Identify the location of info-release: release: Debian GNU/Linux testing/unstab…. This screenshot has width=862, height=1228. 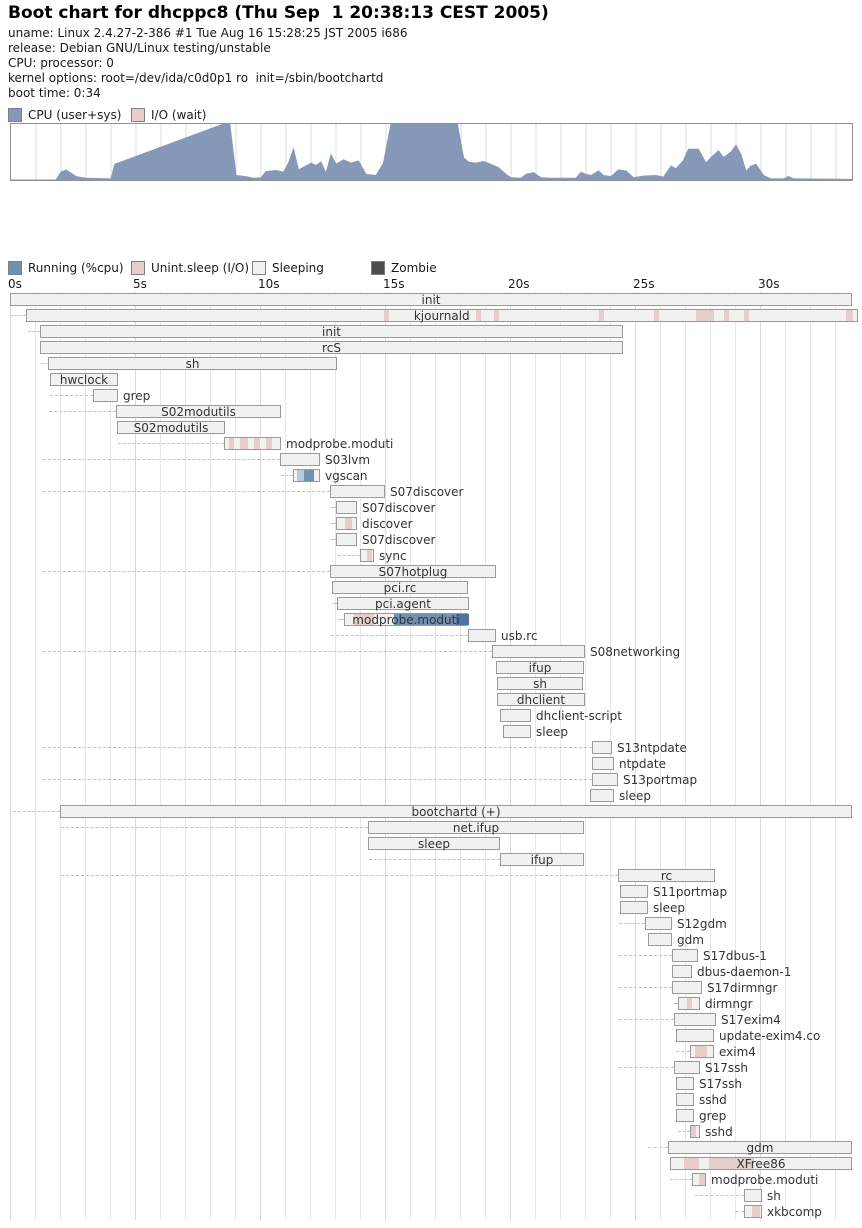
(139, 48).